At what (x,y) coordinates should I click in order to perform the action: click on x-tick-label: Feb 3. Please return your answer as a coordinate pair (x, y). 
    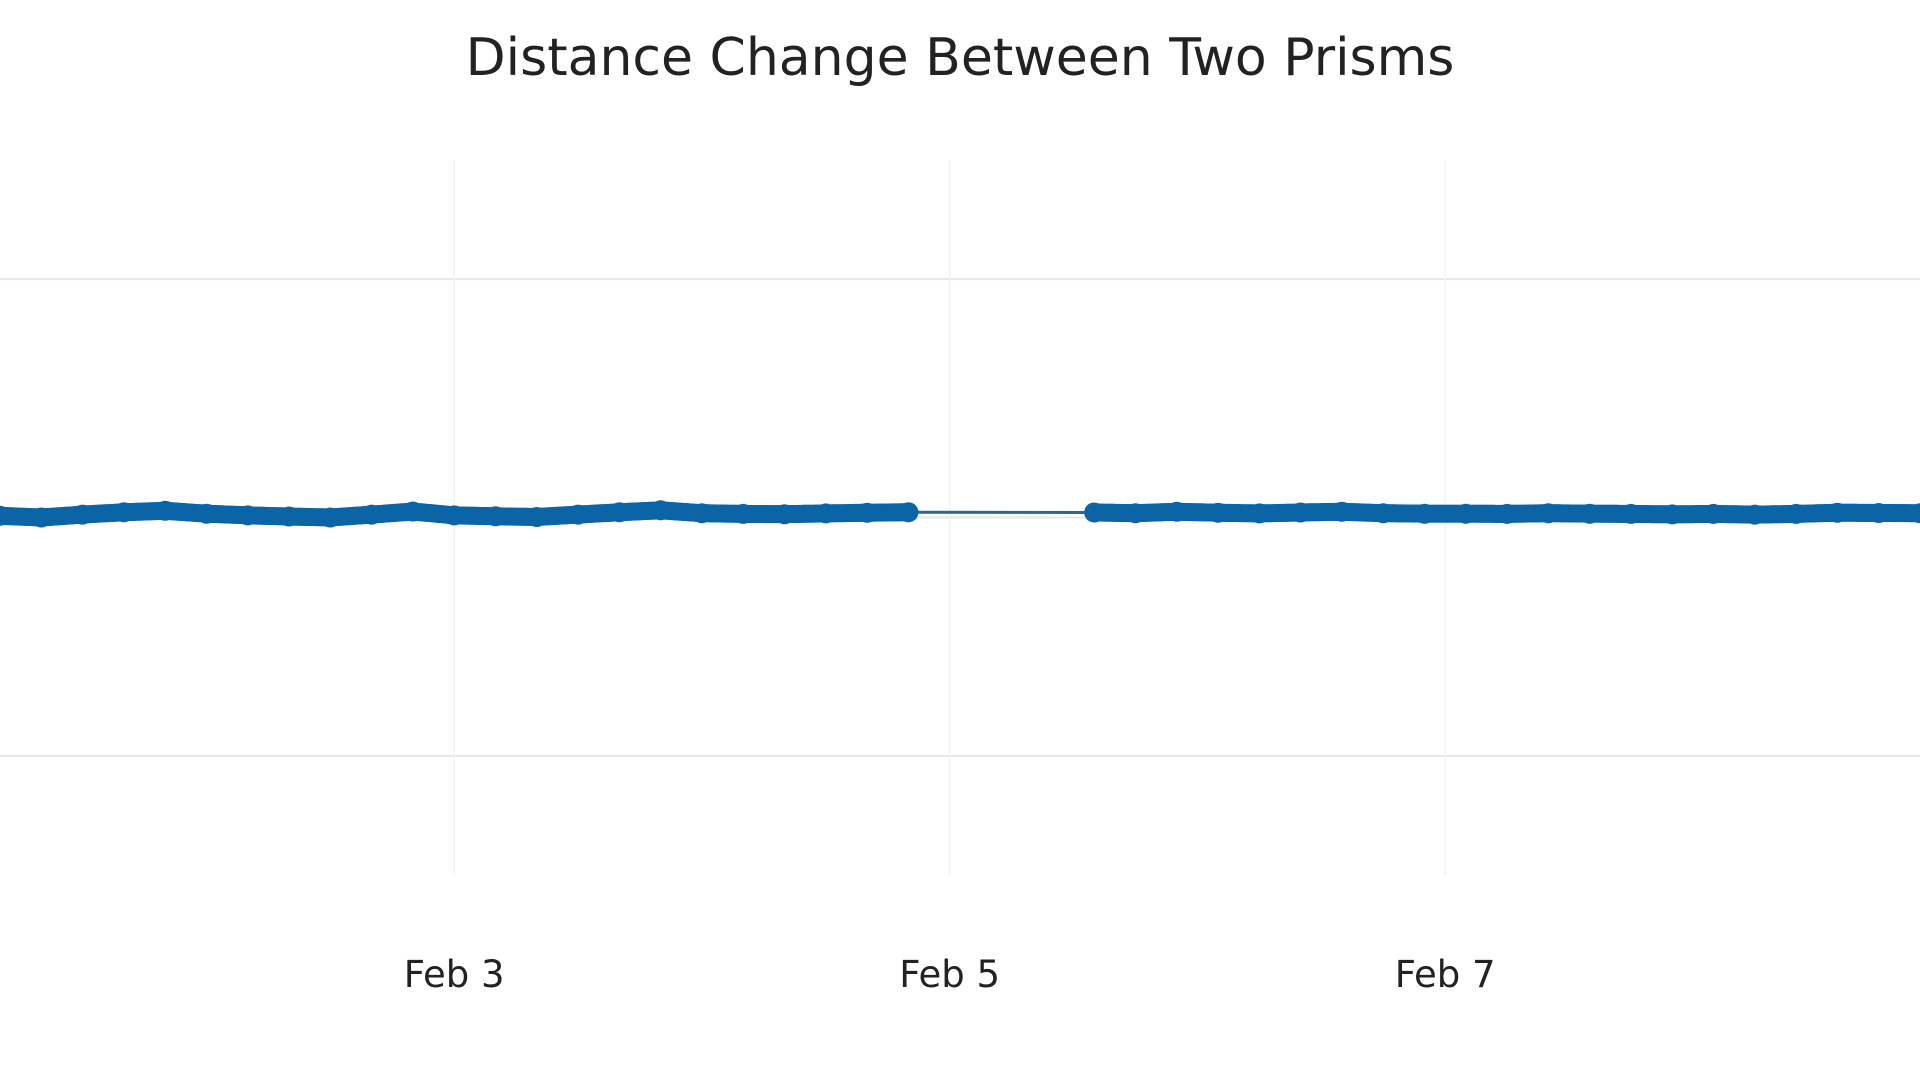
    Looking at the image, I should click on (454, 974).